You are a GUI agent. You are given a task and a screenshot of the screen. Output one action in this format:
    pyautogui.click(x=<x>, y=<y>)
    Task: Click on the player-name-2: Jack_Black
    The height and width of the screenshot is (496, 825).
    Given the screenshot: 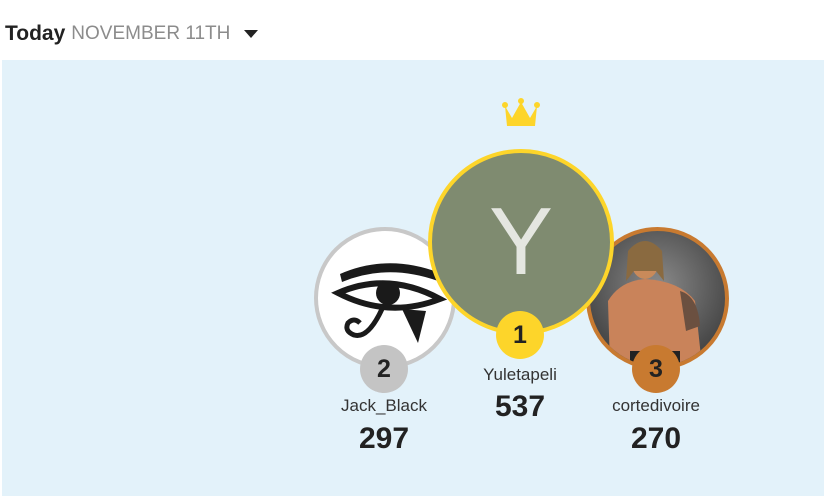 What is the action you would take?
    pyautogui.click(x=384, y=405)
    